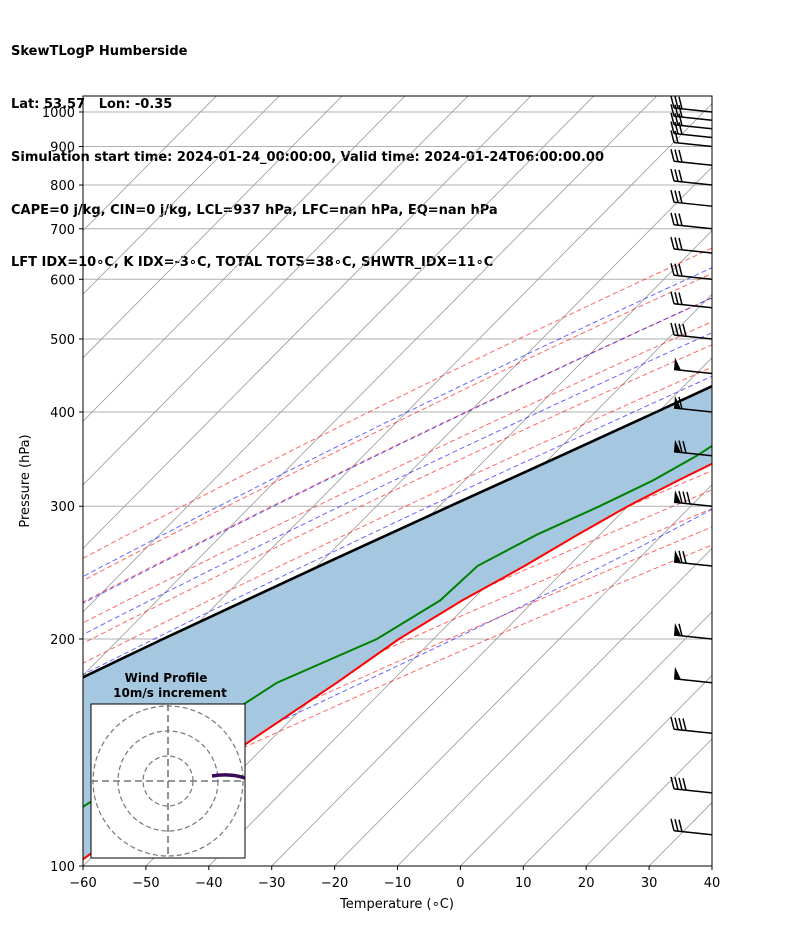 The width and height of the screenshot is (794, 937). What do you see at coordinates (62, 340) in the screenshot?
I see `y-tick-label: 500` at bounding box center [62, 340].